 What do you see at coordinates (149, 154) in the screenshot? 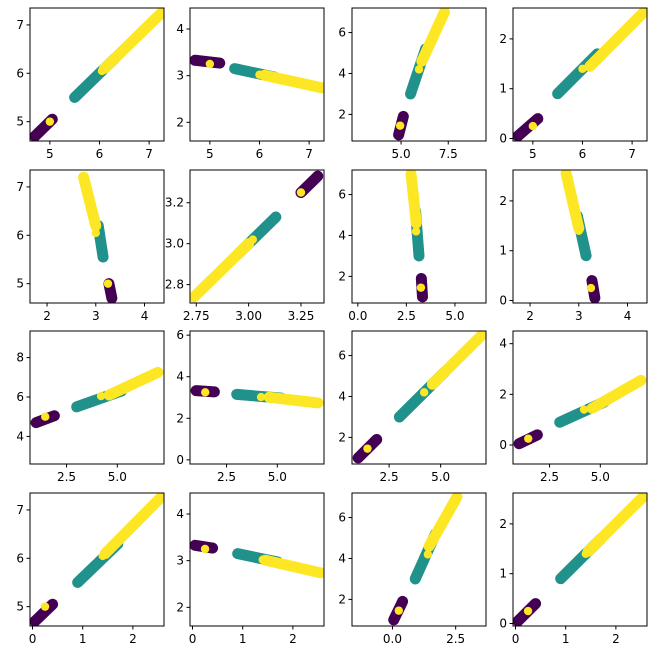
I see `x-tick-label: 7` at bounding box center [149, 154].